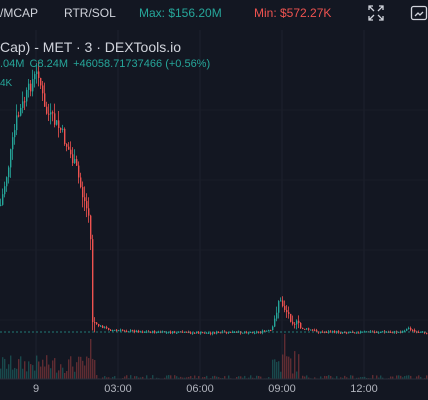 This screenshot has height=400, width=428. Describe the element at coordinates (376, 13) in the screenshot. I see `fullscreen-icon` at that location.